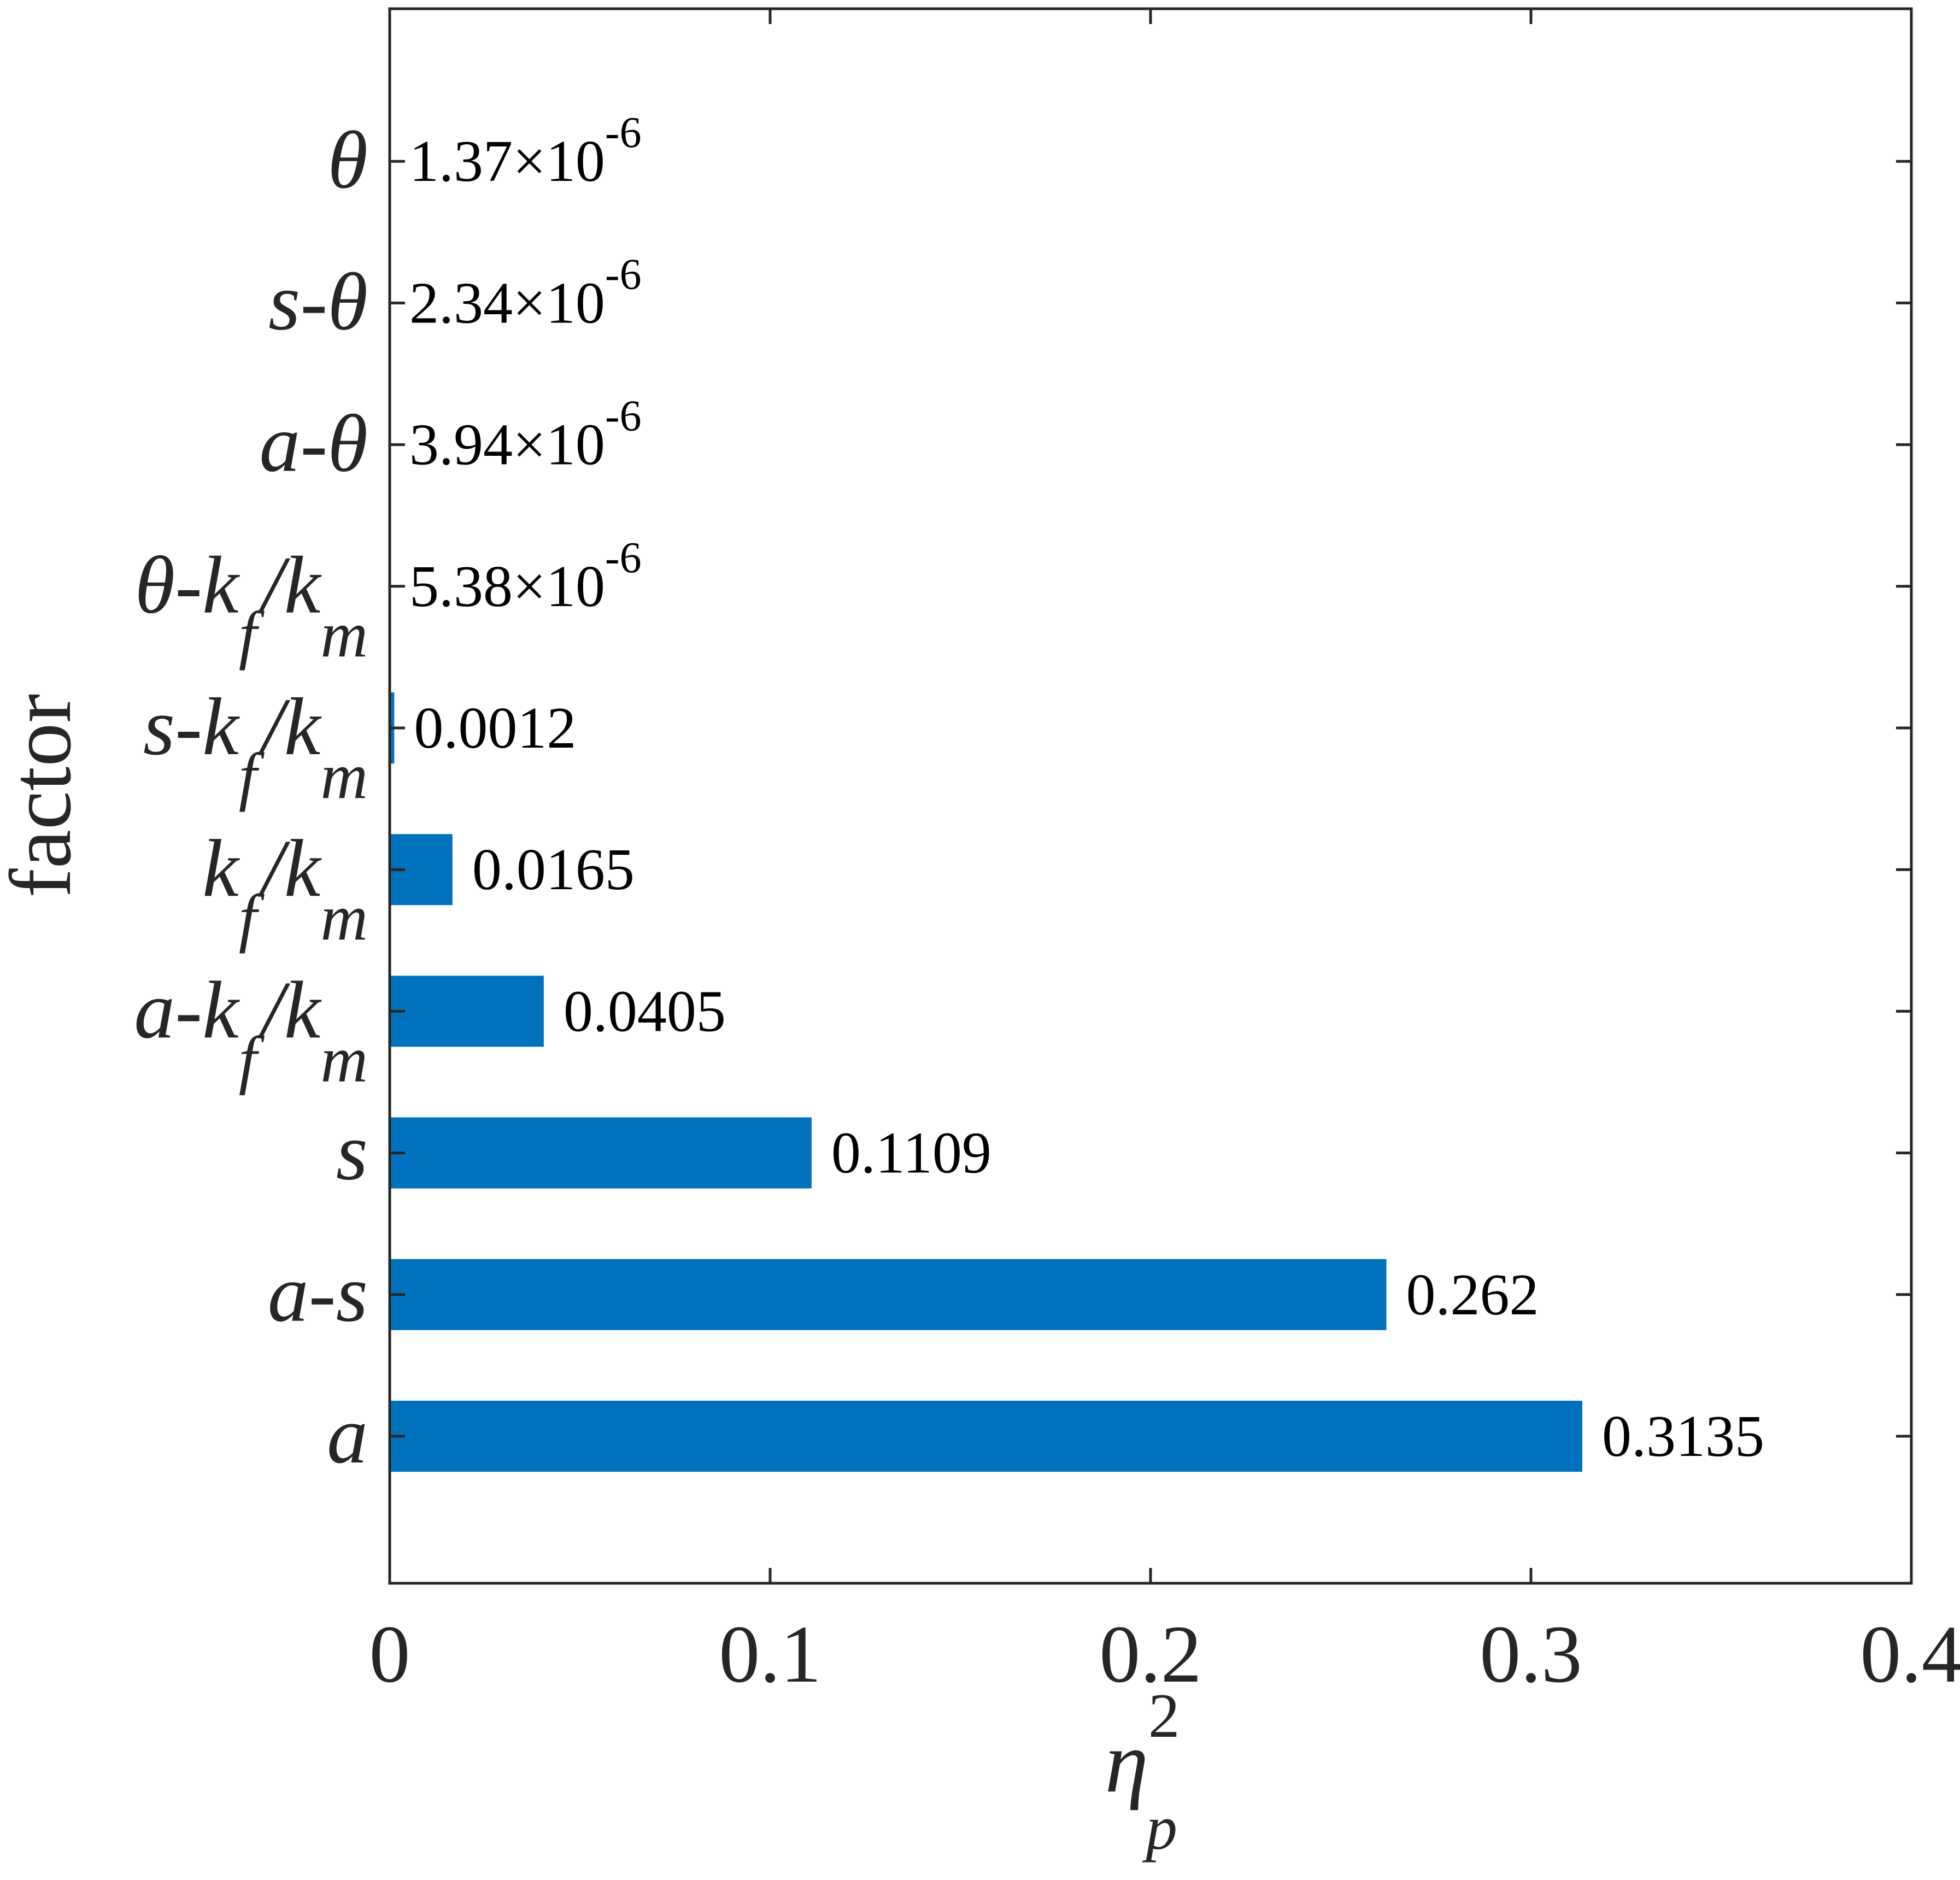 The width and height of the screenshot is (1960, 1880). I want to click on data-label: 0.262, so click(1472, 1294).